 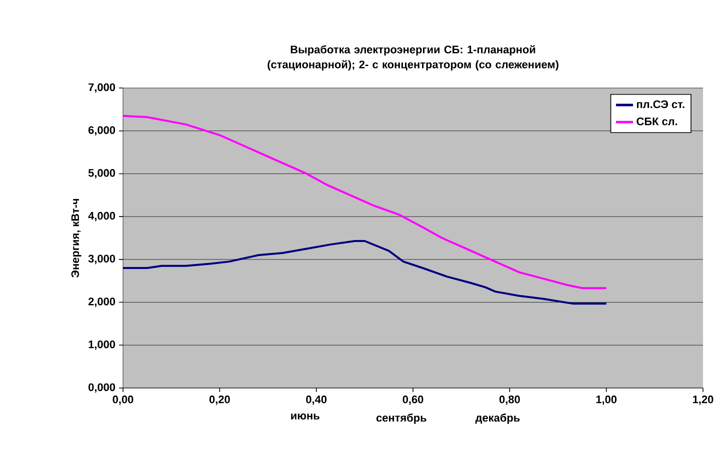 I want to click on legend-label: пл.СЭ ст., so click(x=660, y=104).